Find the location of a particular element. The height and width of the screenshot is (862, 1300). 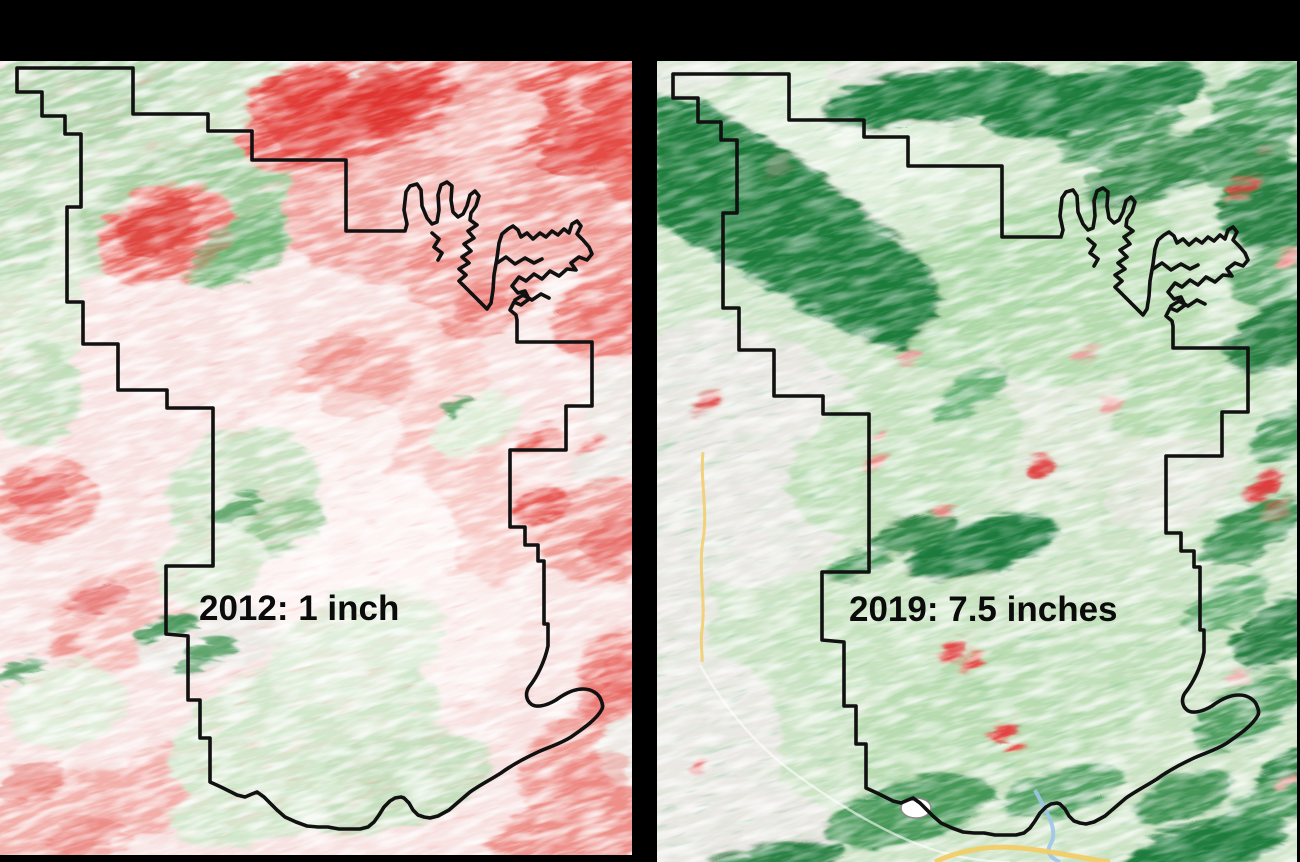

svg-text: 2019: 7.5 inches is located at coordinates (983, 609).